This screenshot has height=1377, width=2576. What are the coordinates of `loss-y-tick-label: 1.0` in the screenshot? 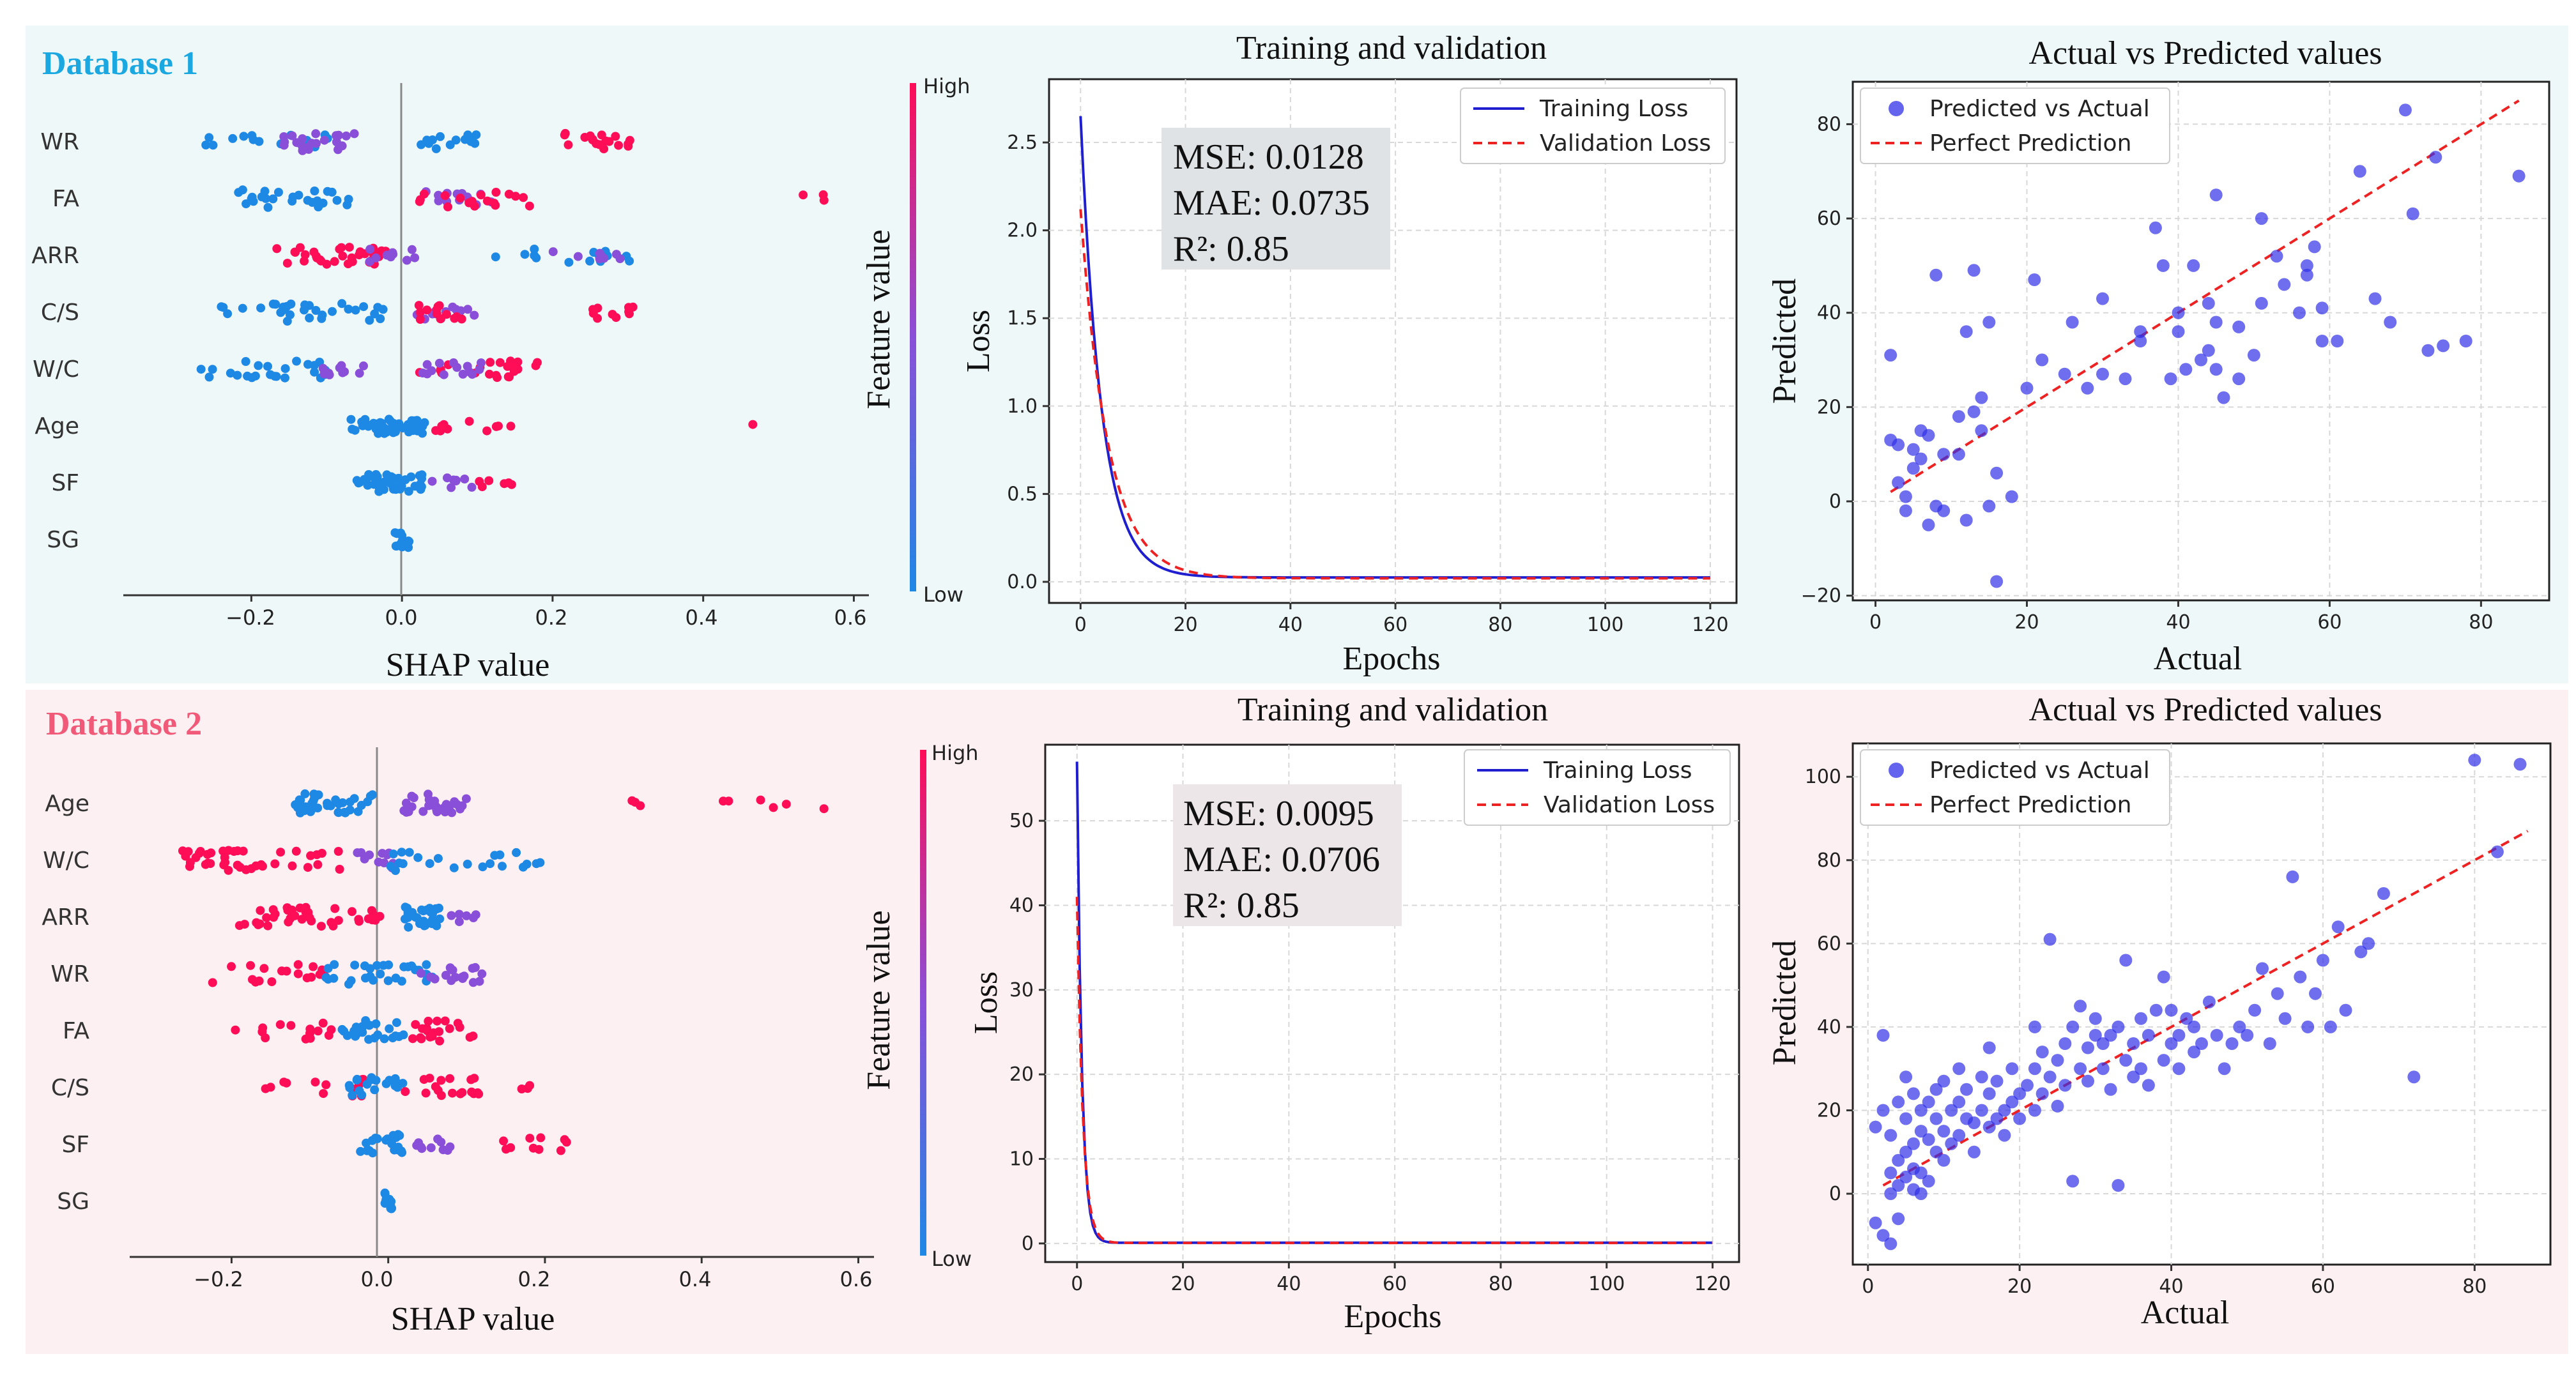 It's located at (1022, 406).